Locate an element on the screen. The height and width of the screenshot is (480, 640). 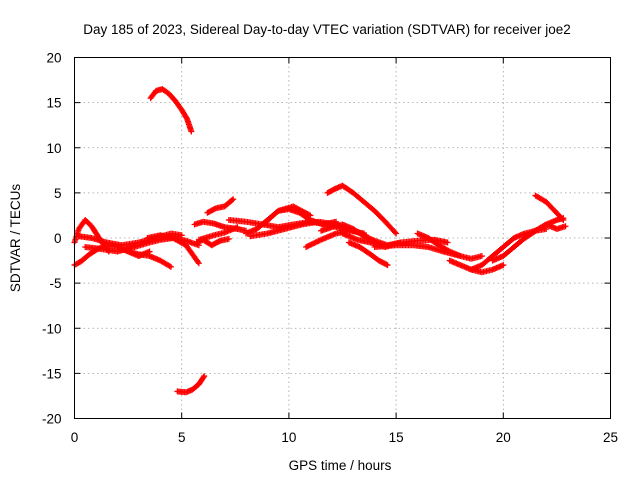
y-tick-label: 5 is located at coordinates (58, 193).